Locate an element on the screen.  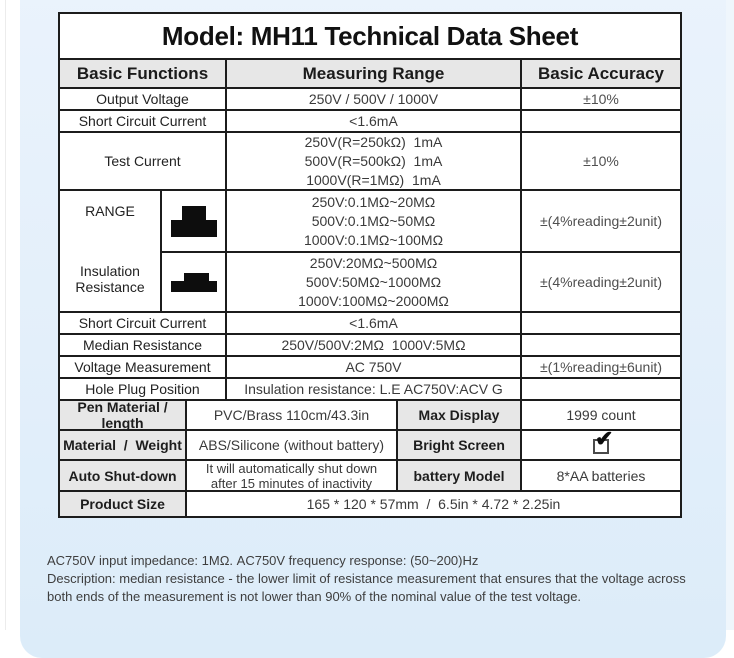
output-voltage-accuracy: ±10% is located at coordinates (601, 99).